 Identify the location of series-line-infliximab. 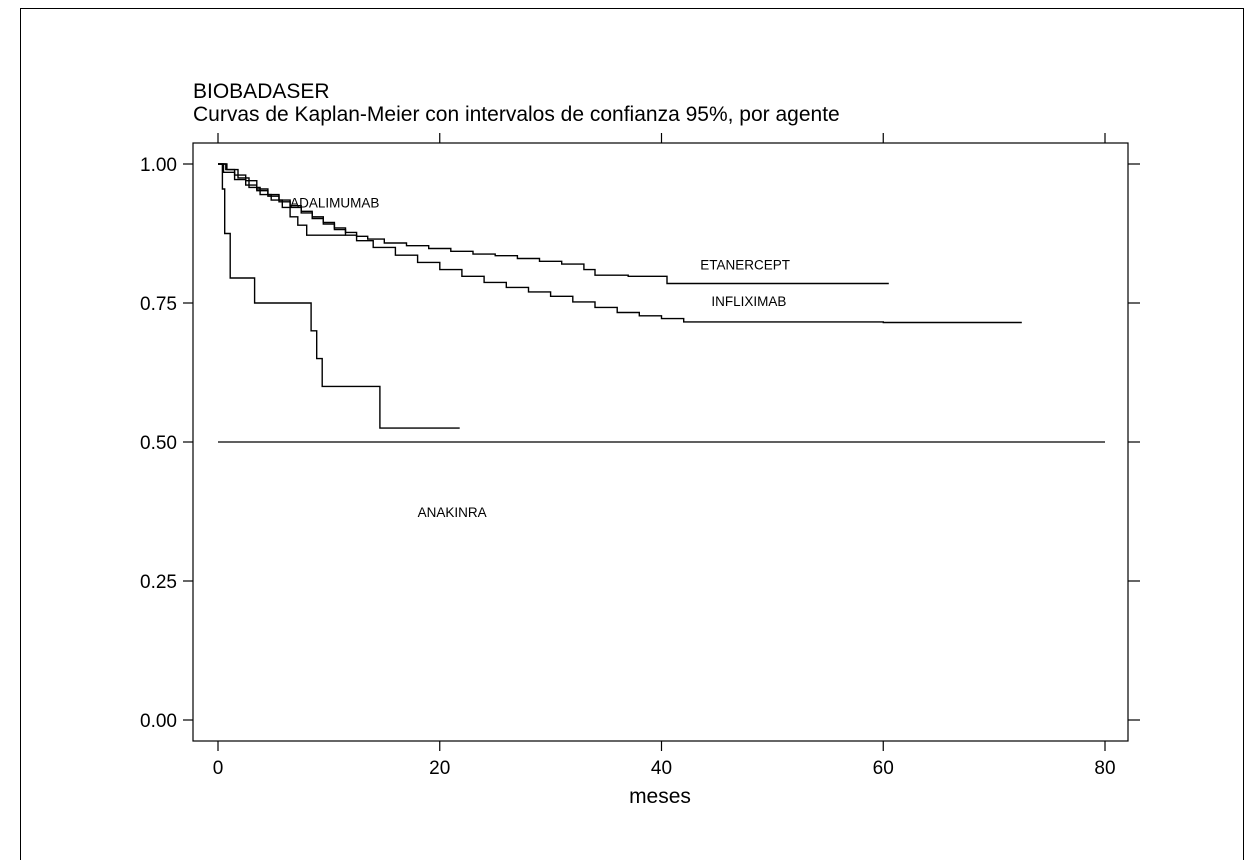
(620, 243).